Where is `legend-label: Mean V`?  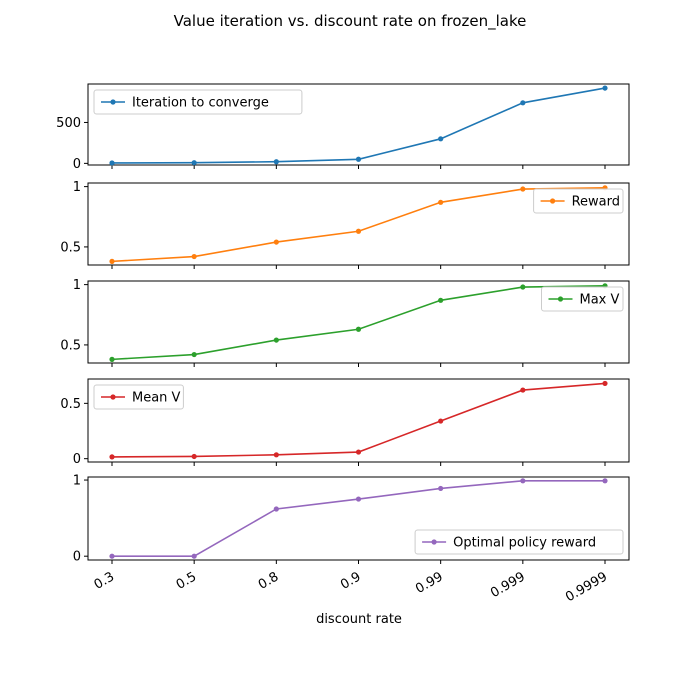
legend-label: Mean V is located at coordinates (156, 398).